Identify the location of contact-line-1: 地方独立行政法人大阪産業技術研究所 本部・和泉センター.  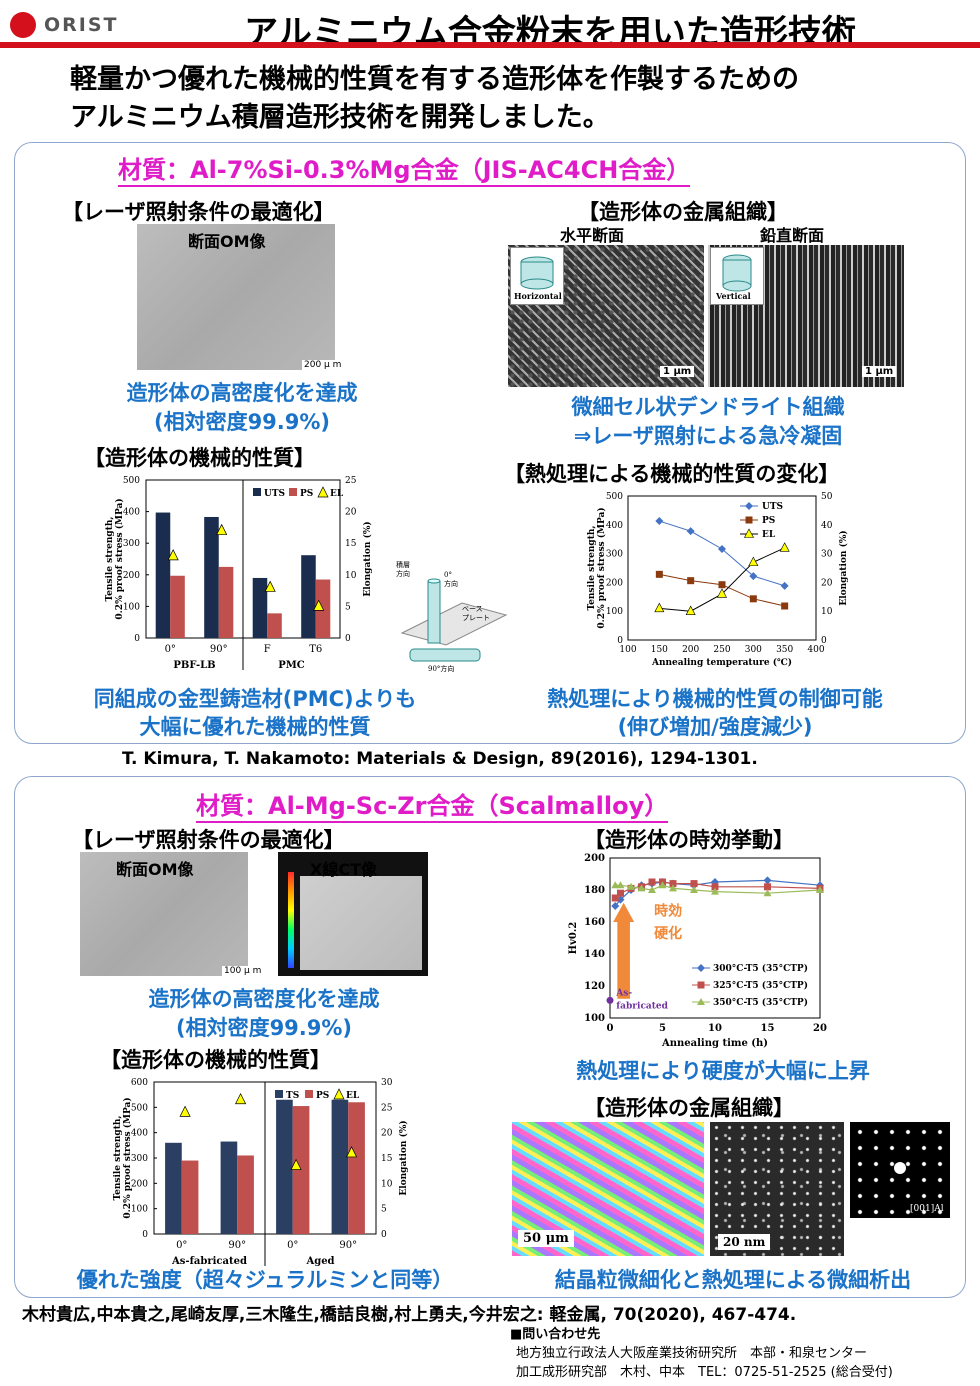
(692, 1353).